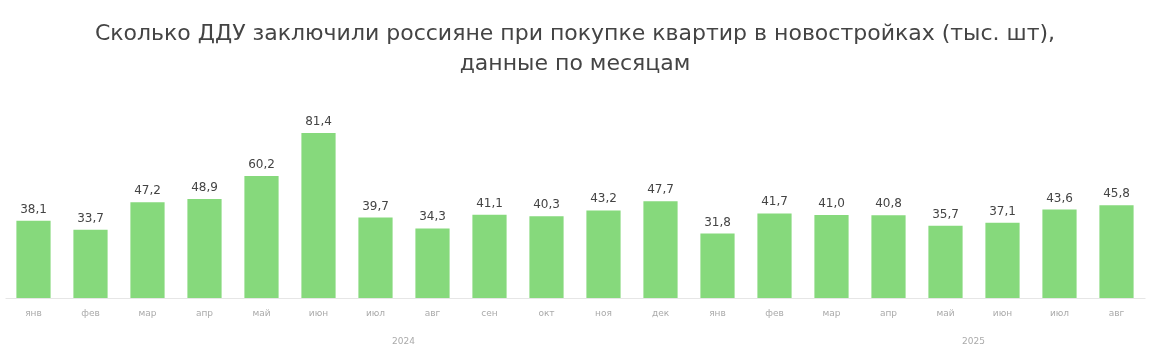  Describe the element at coordinates (318, 121) in the screenshot. I see `data-label: 81,4` at that location.